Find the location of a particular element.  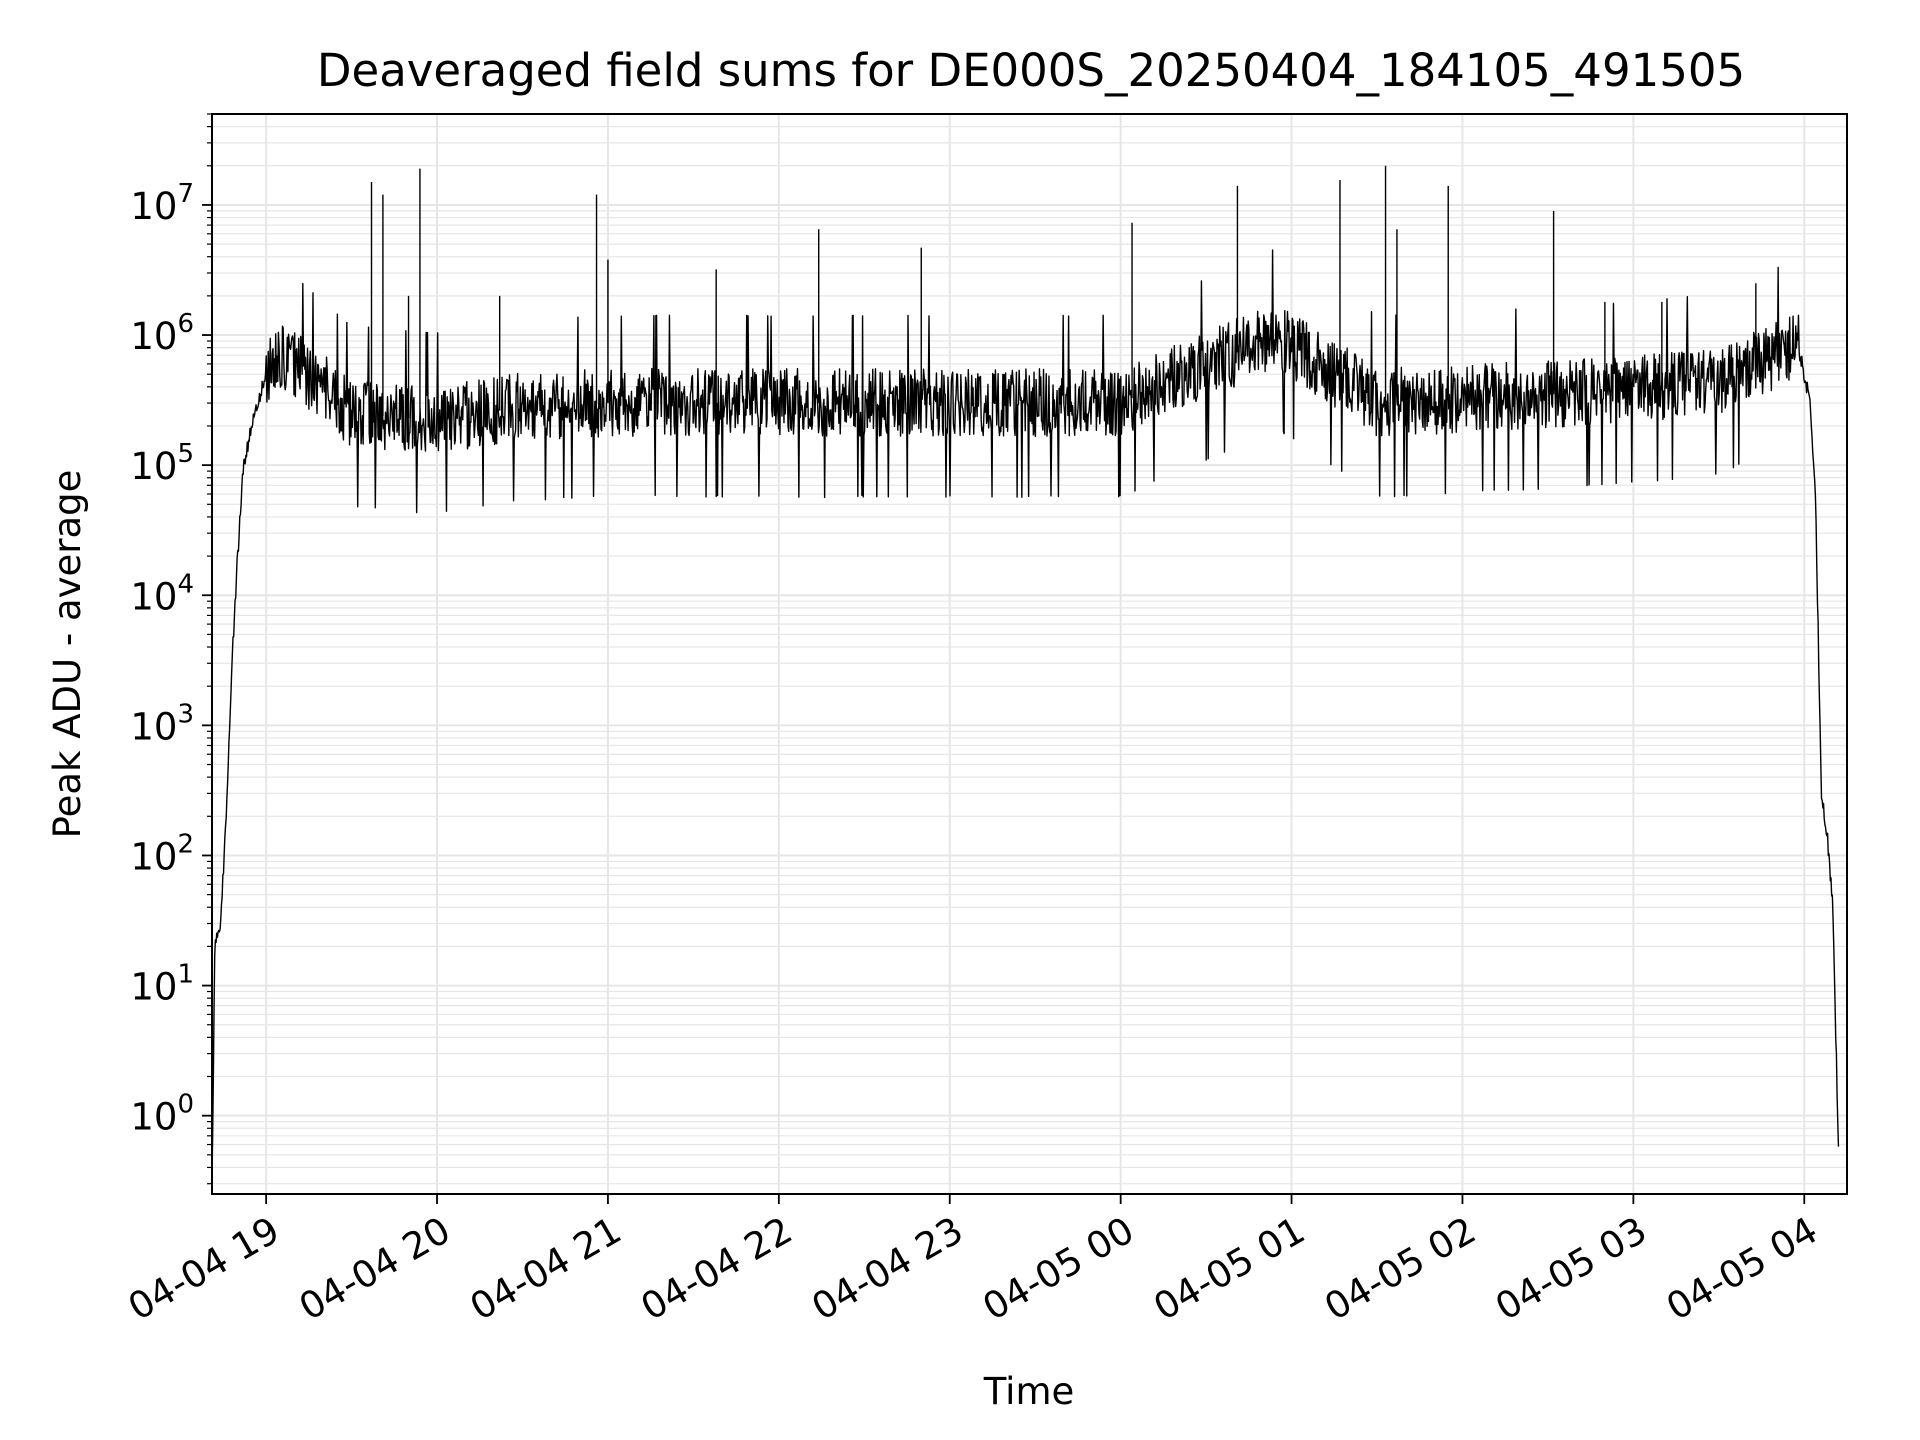

x-tick-label: 04-04 20 is located at coordinates (375, 1269).